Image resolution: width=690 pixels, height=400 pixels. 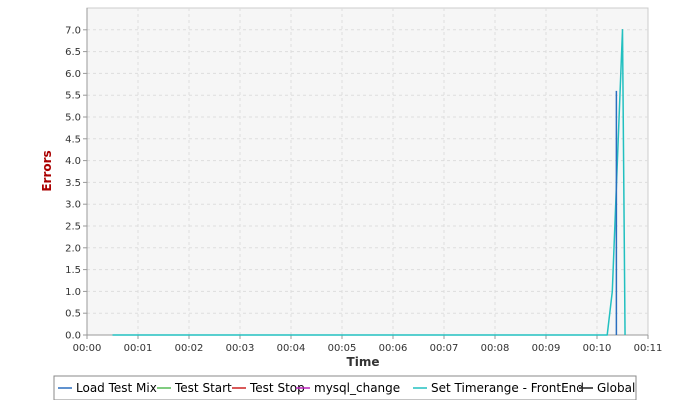 I want to click on x-tick-label: 00:10, so click(x=597, y=348).